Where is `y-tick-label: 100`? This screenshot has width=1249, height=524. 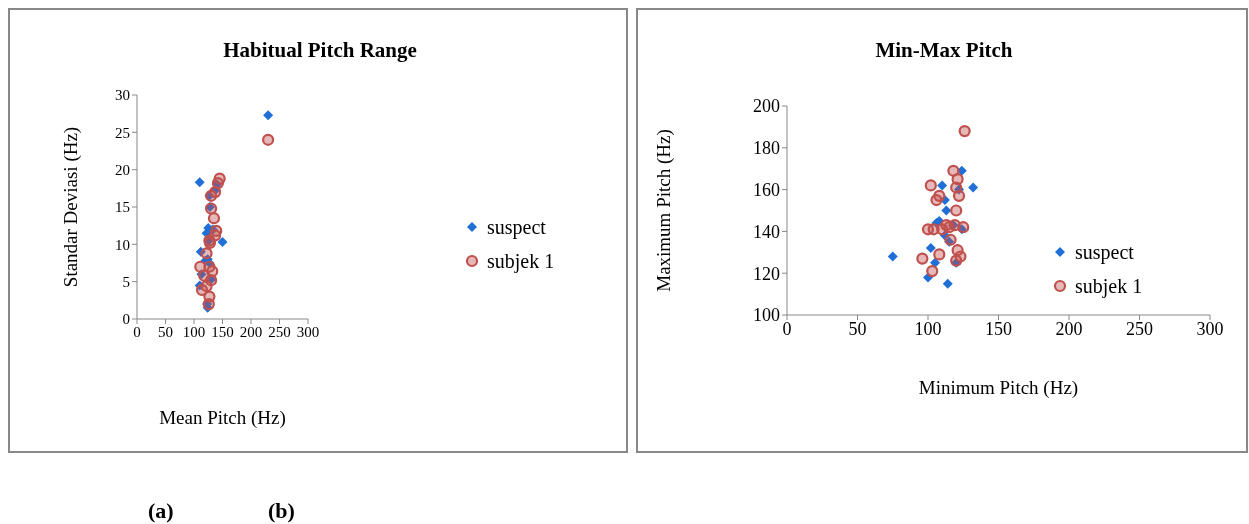 y-tick-label: 100 is located at coordinates (766, 315).